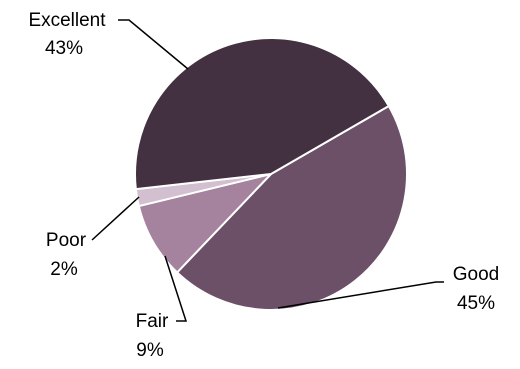  What do you see at coordinates (176, 288) in the screenshot?
I see `leader-line-fair` at bounding box center [176, 288].